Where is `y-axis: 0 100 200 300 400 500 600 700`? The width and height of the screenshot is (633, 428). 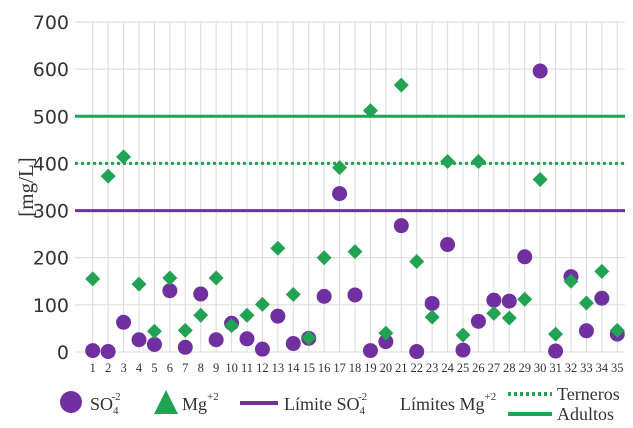
y-axis: 0 100 200 300 400 500 600 700 is located at coordinates (51, 188).